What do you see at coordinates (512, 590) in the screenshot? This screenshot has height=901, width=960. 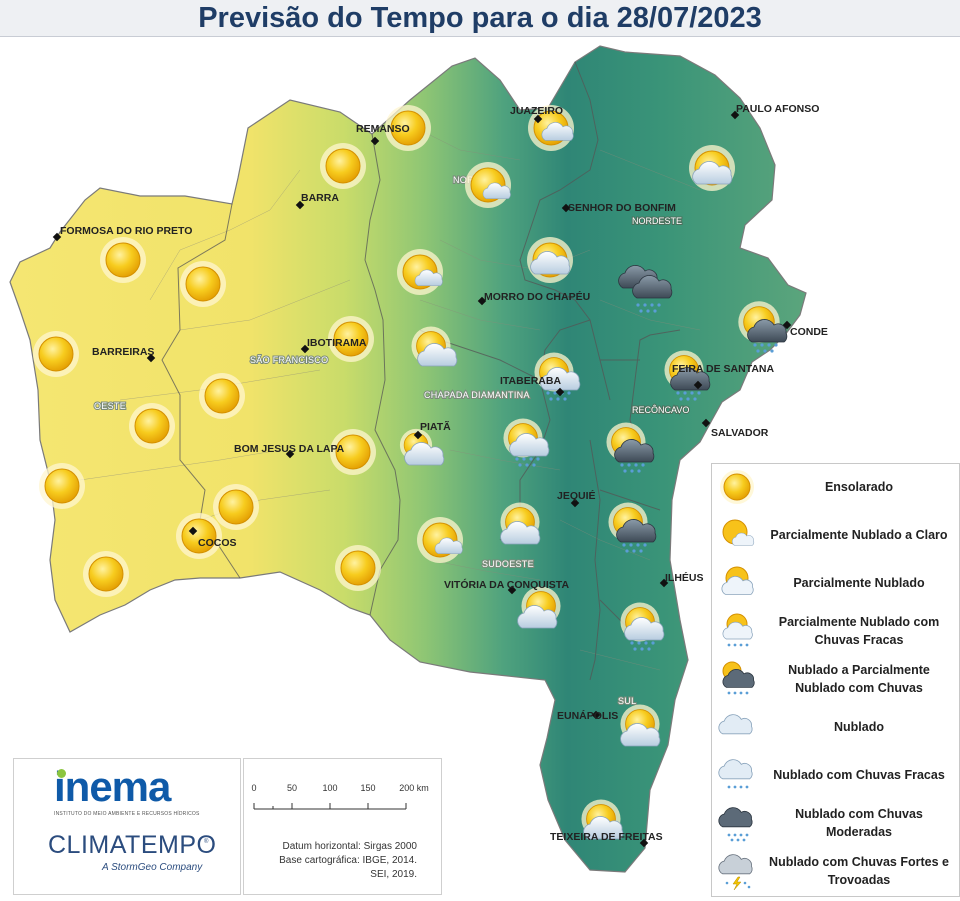 I see `city-marker-vitoria-da-conquista` at bounding box center [512, 590].